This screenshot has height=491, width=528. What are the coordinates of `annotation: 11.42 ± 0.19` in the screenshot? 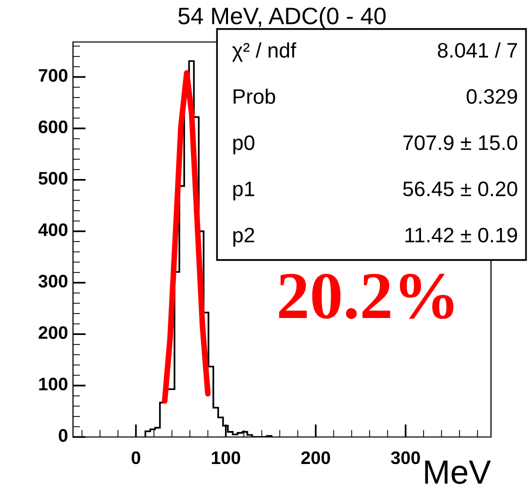 It's located at (461, 235).